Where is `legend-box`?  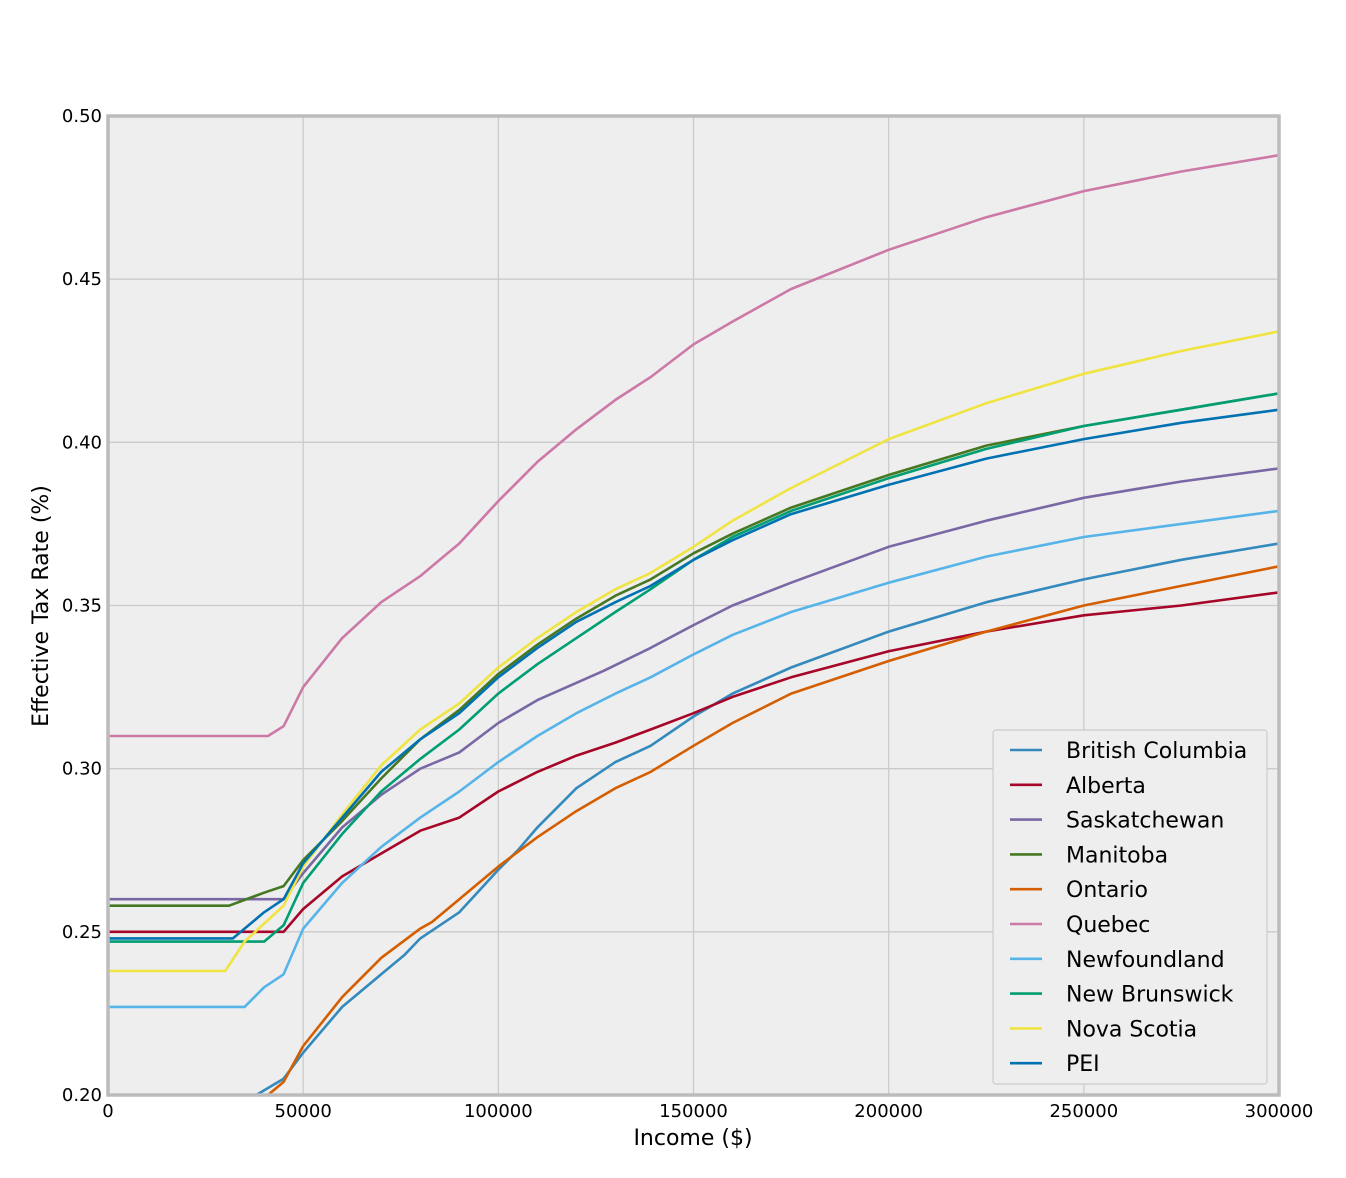
legend-box is located at coordinates (1130, 907).